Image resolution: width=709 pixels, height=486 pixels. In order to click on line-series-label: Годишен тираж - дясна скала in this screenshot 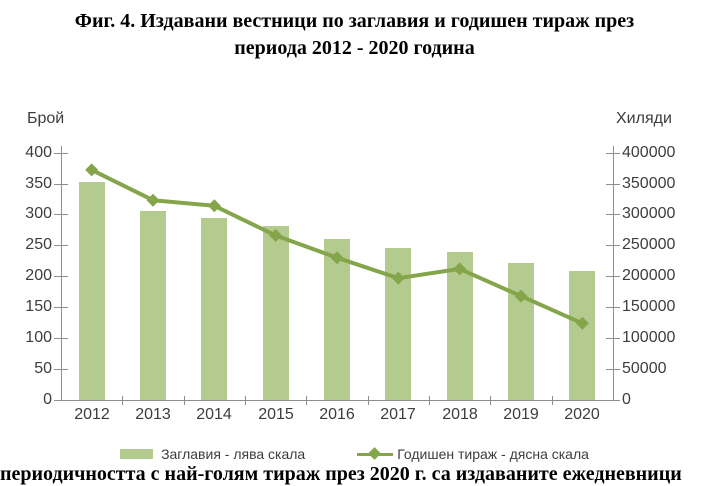, I will do `click(493, 454)`.